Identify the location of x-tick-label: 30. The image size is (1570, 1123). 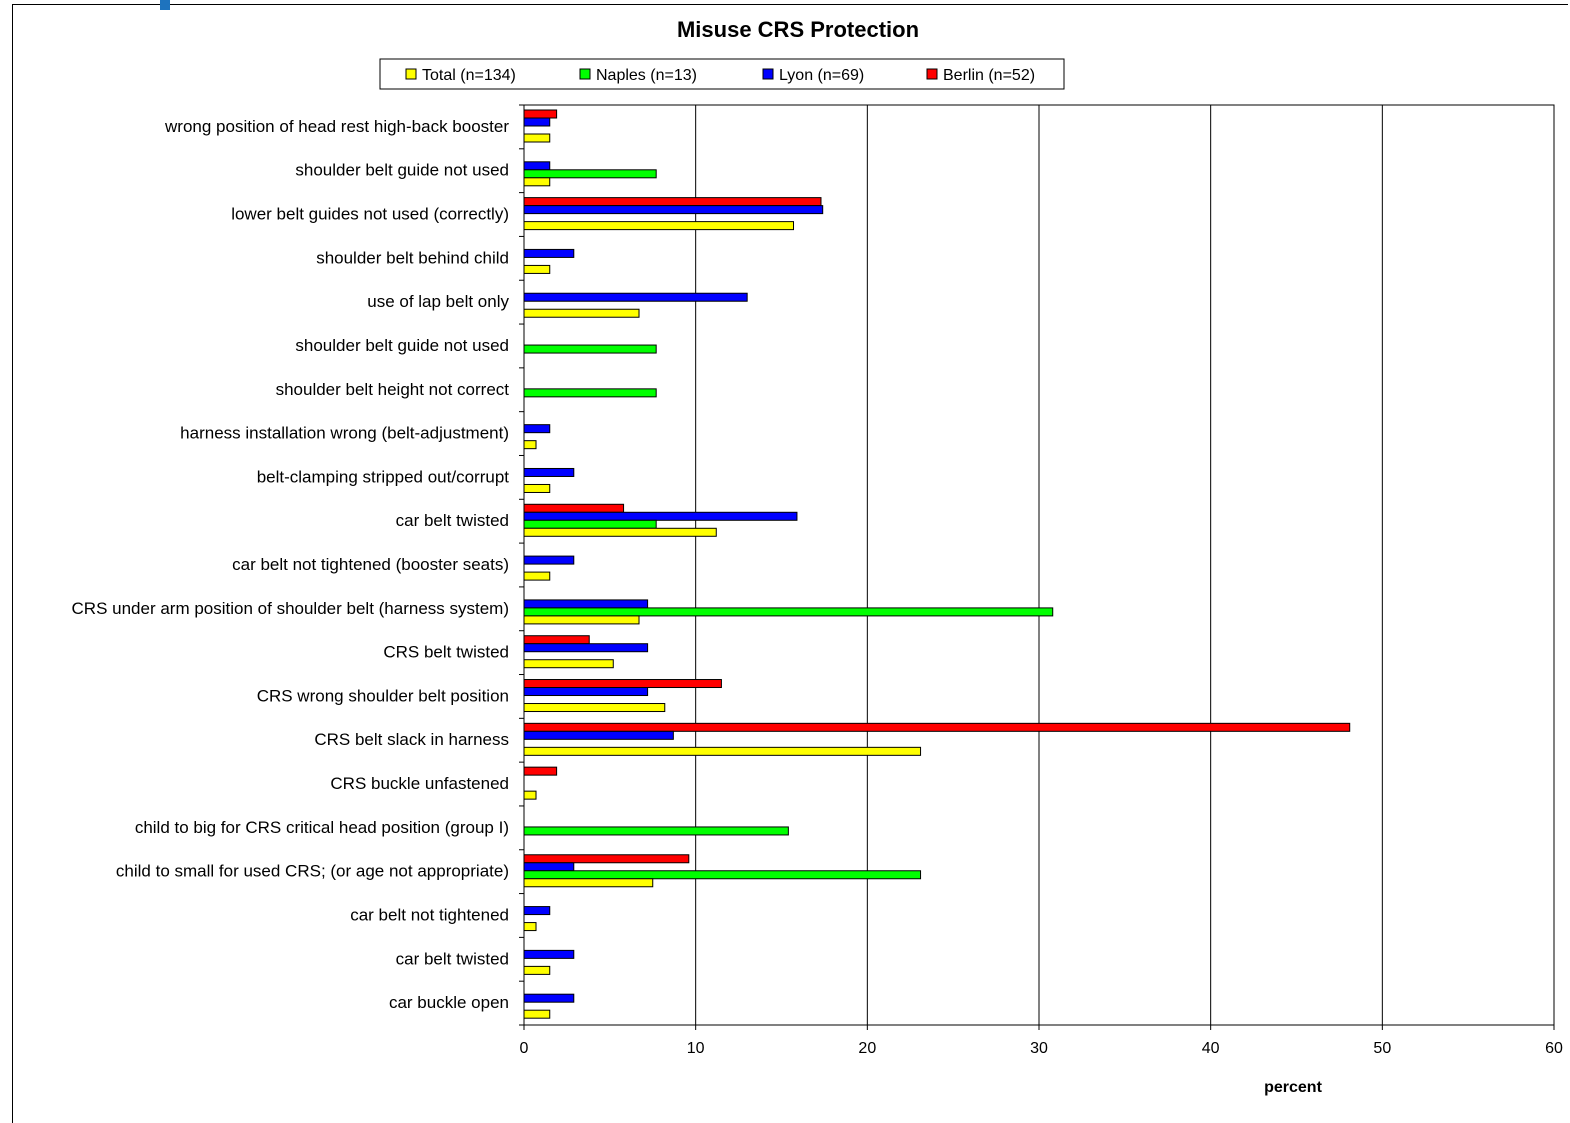
(1039, 1048).